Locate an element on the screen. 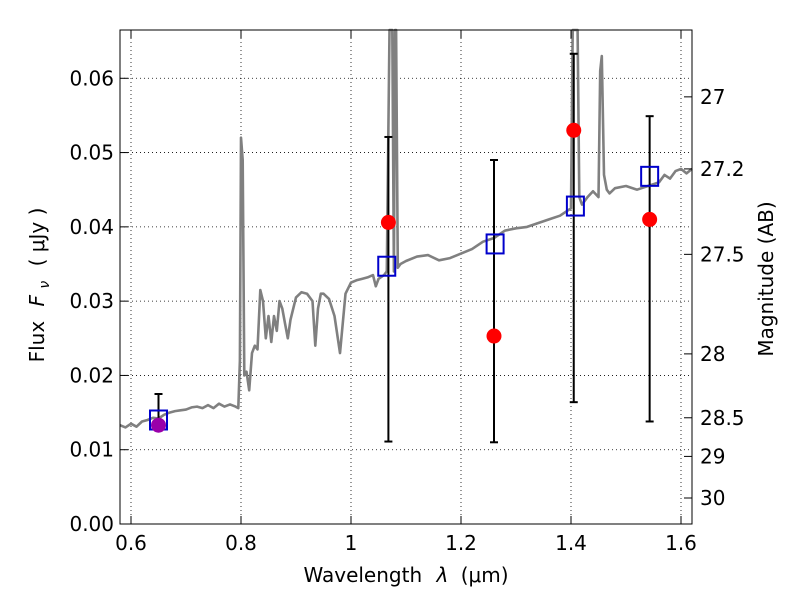 The height and width of the screenshot is (600, 800). y-tick-label: 0.02 is located at coordinates (91, 375).